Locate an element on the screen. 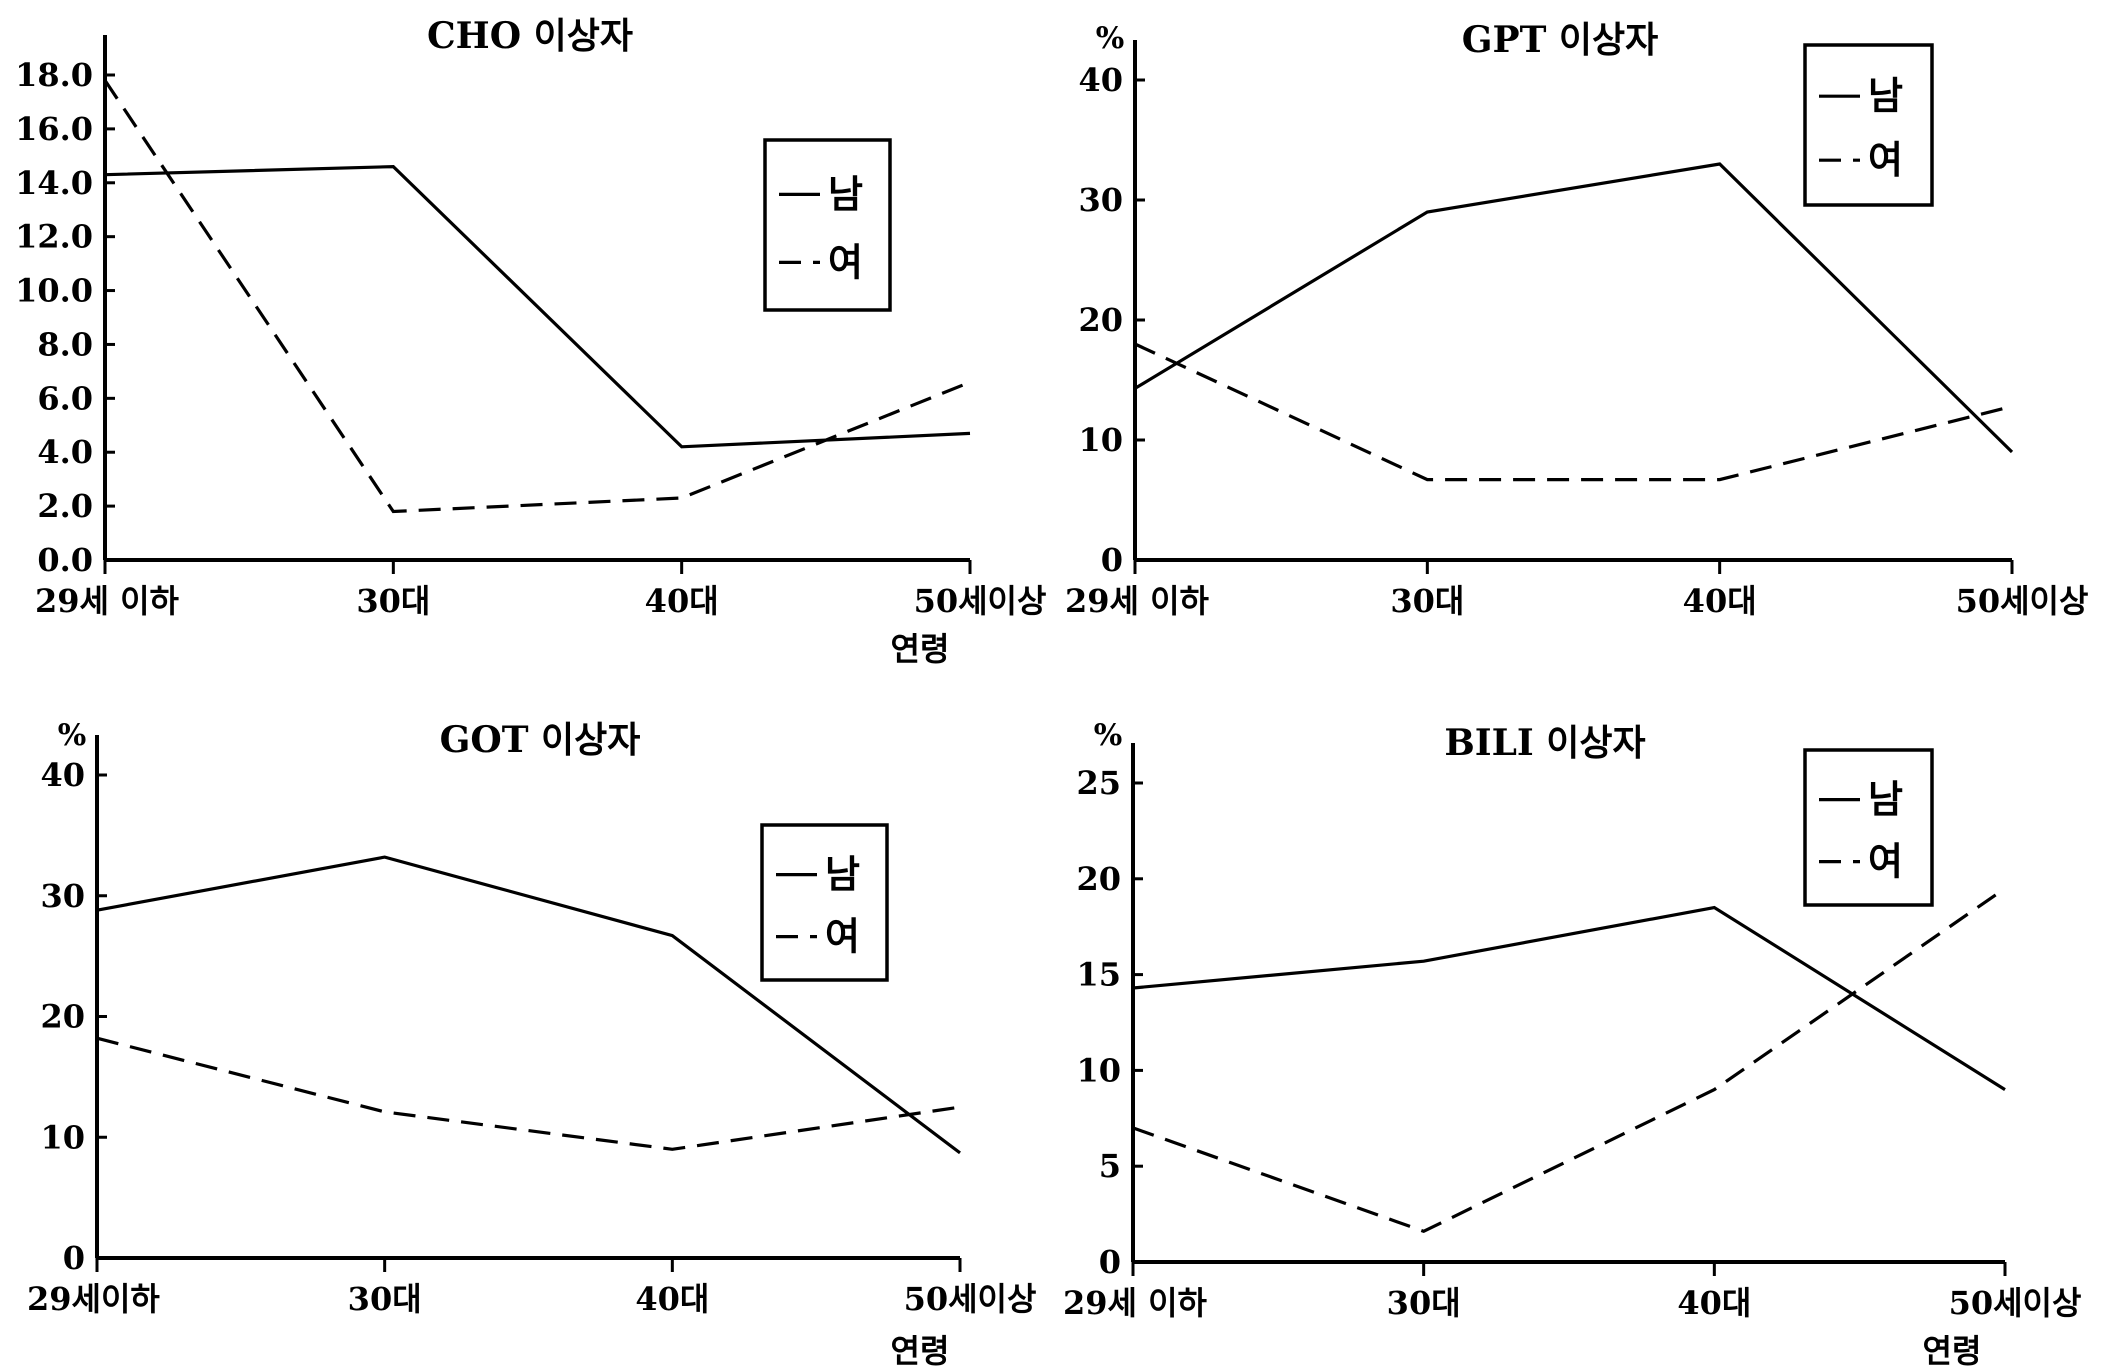  y-tick-label: 10.0 is located at coordinates (54, 291).